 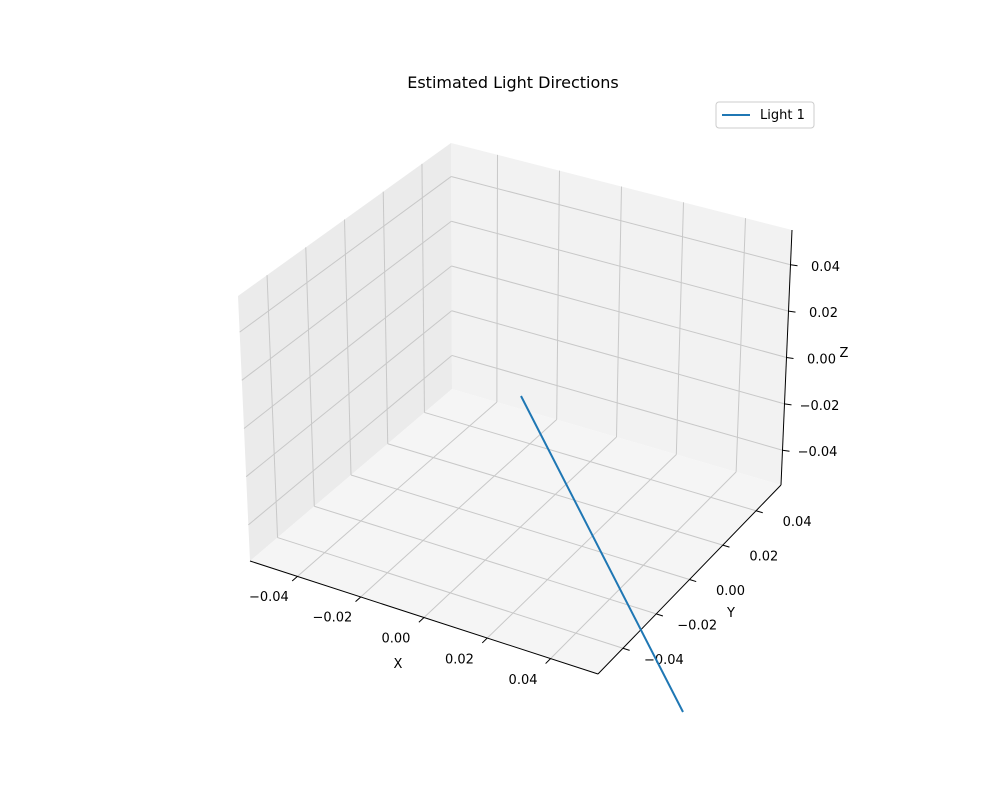 I want to click on legend-label-light-1: Light 1, so click(x=782, y=115).